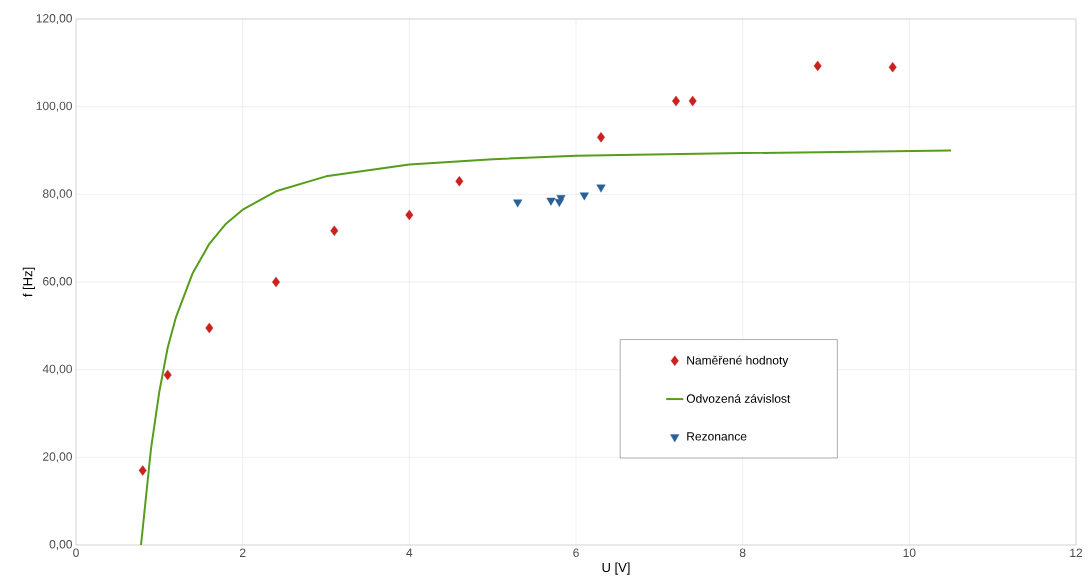 The height and width of the screenshot is (585, 1088). Describe the element at coordinates (409, 552) in the screenshot. I see `x-tick-label: 4` at that location.